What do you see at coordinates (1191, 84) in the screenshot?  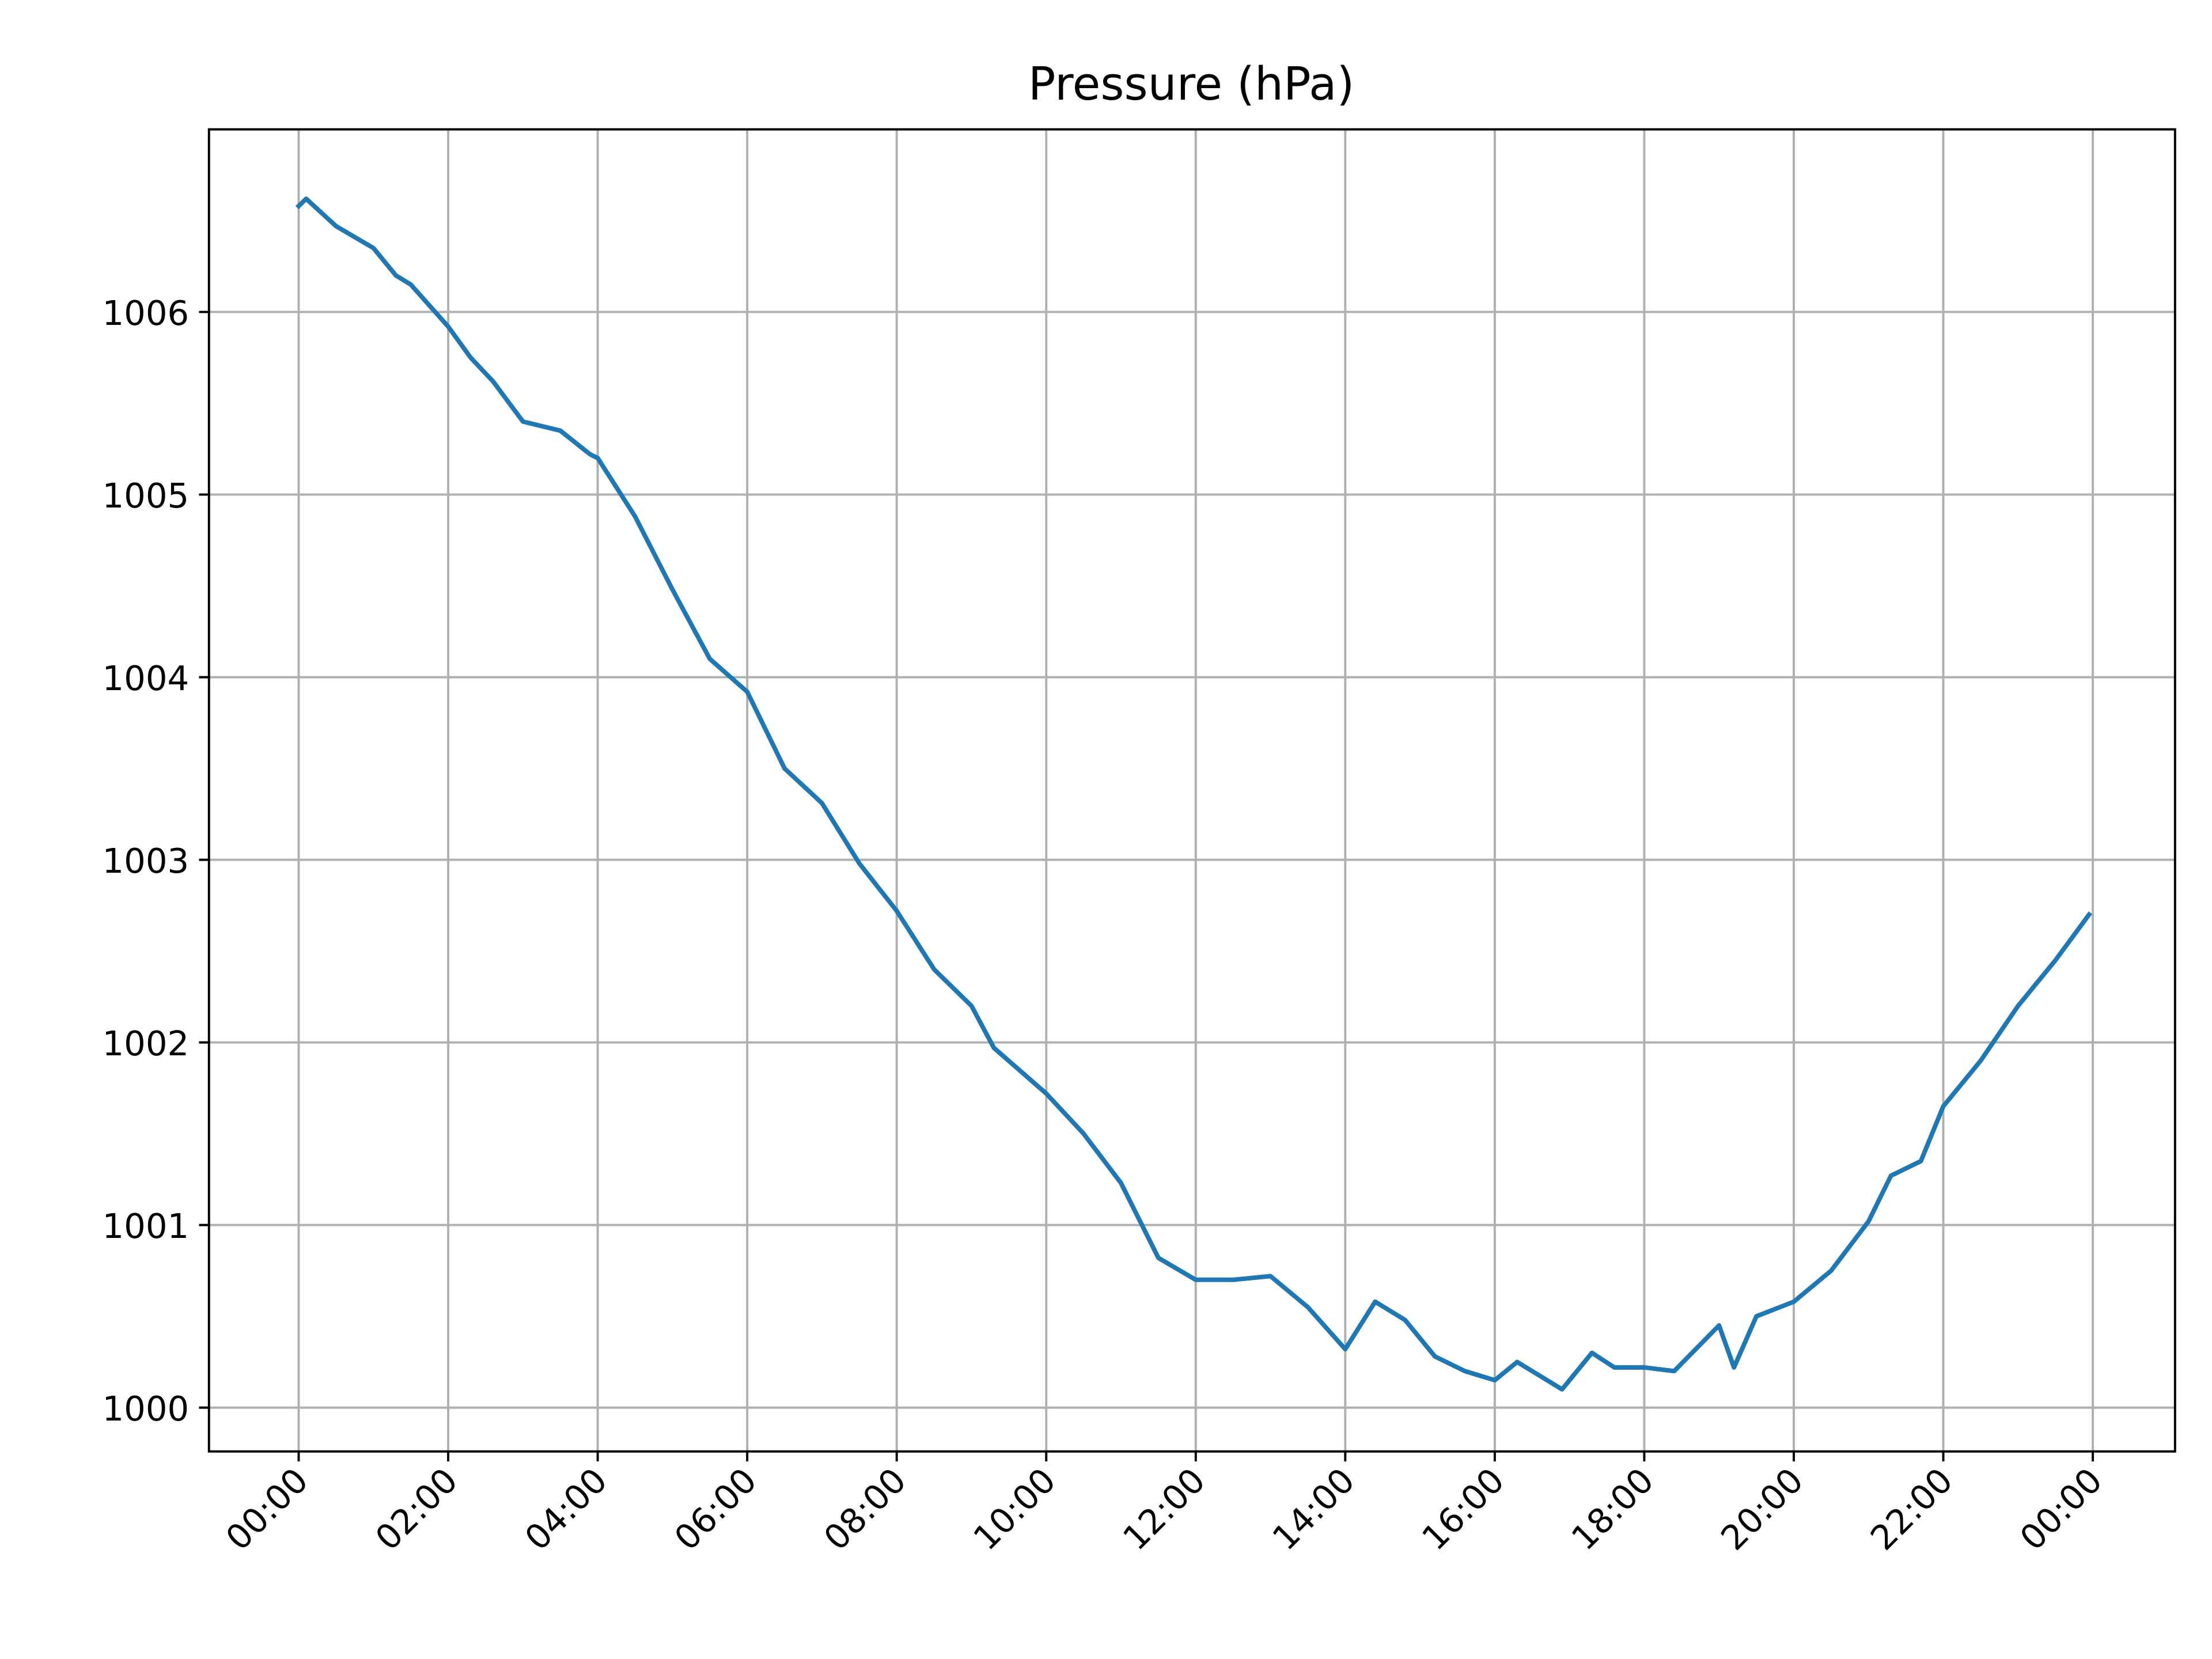 I see `chart-title: Pressure (hPa)` at bounding box center [1191, 84].